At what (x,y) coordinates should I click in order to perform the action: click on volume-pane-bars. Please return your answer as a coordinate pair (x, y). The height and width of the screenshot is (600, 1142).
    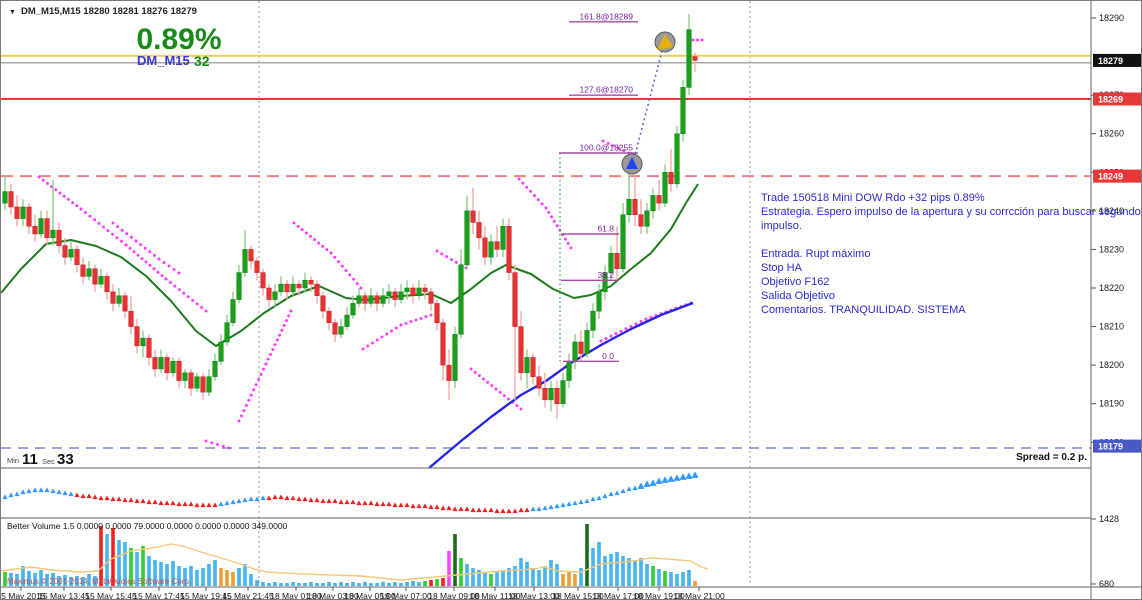
    Looking at the image, I should click on (355, 555).